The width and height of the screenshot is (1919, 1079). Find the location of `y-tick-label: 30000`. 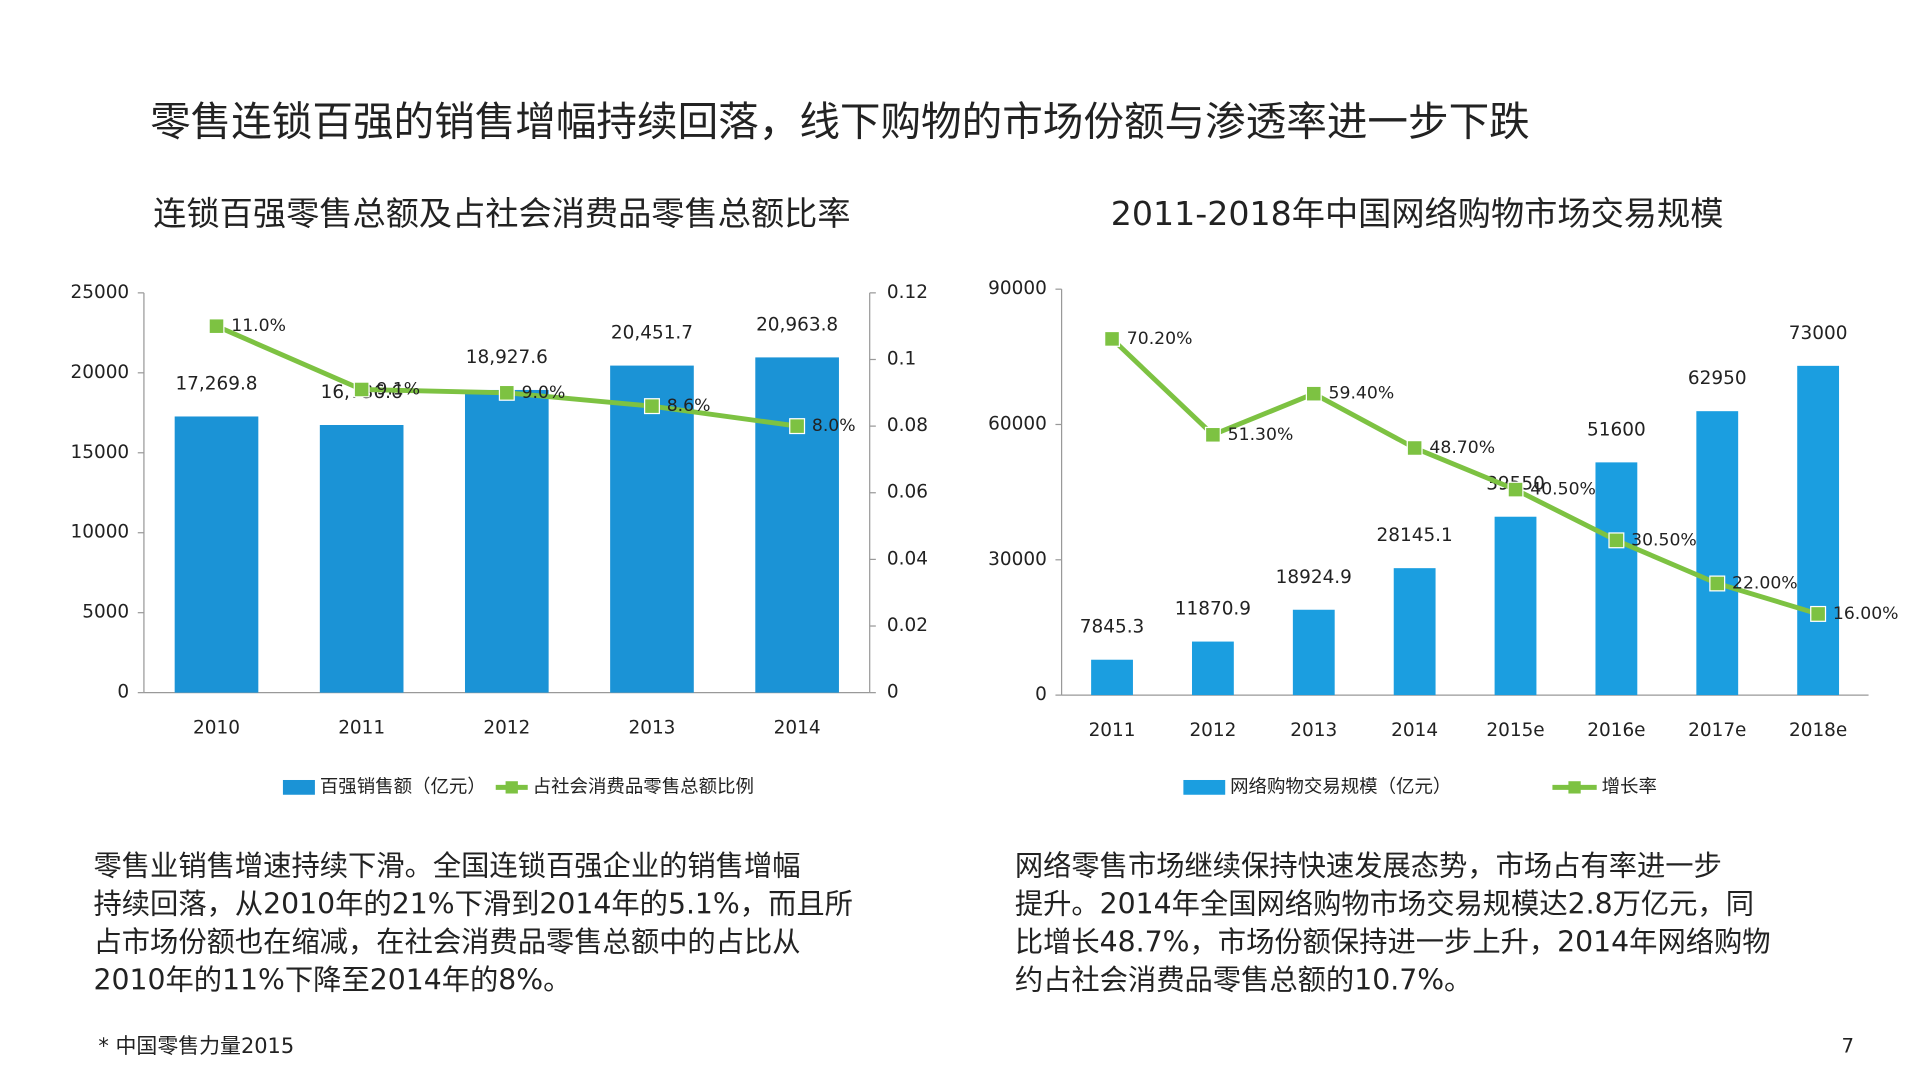

y-tick-label: 30000 is located at coordinates (1017, 559).